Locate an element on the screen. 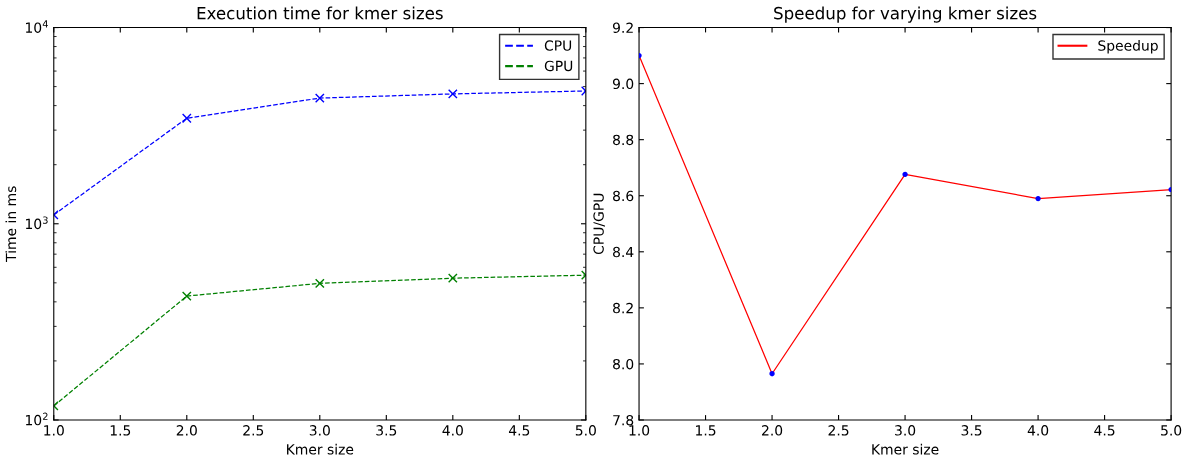 This screenshot has width=1195, height=459. y-tick-label: 10$^{2}$ is located at coordinates (37, 419).